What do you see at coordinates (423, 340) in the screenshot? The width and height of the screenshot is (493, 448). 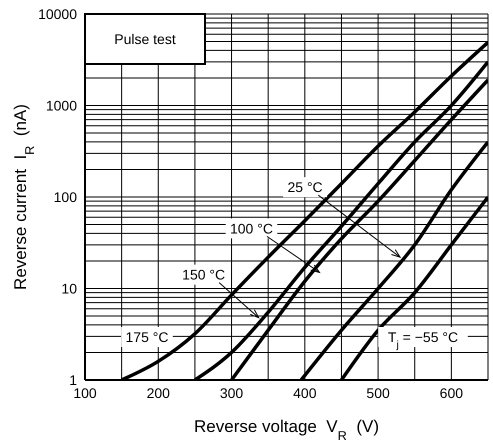 I see `annotation: T$_{j}$ = −55 °C` at bounding box center [423, 340].